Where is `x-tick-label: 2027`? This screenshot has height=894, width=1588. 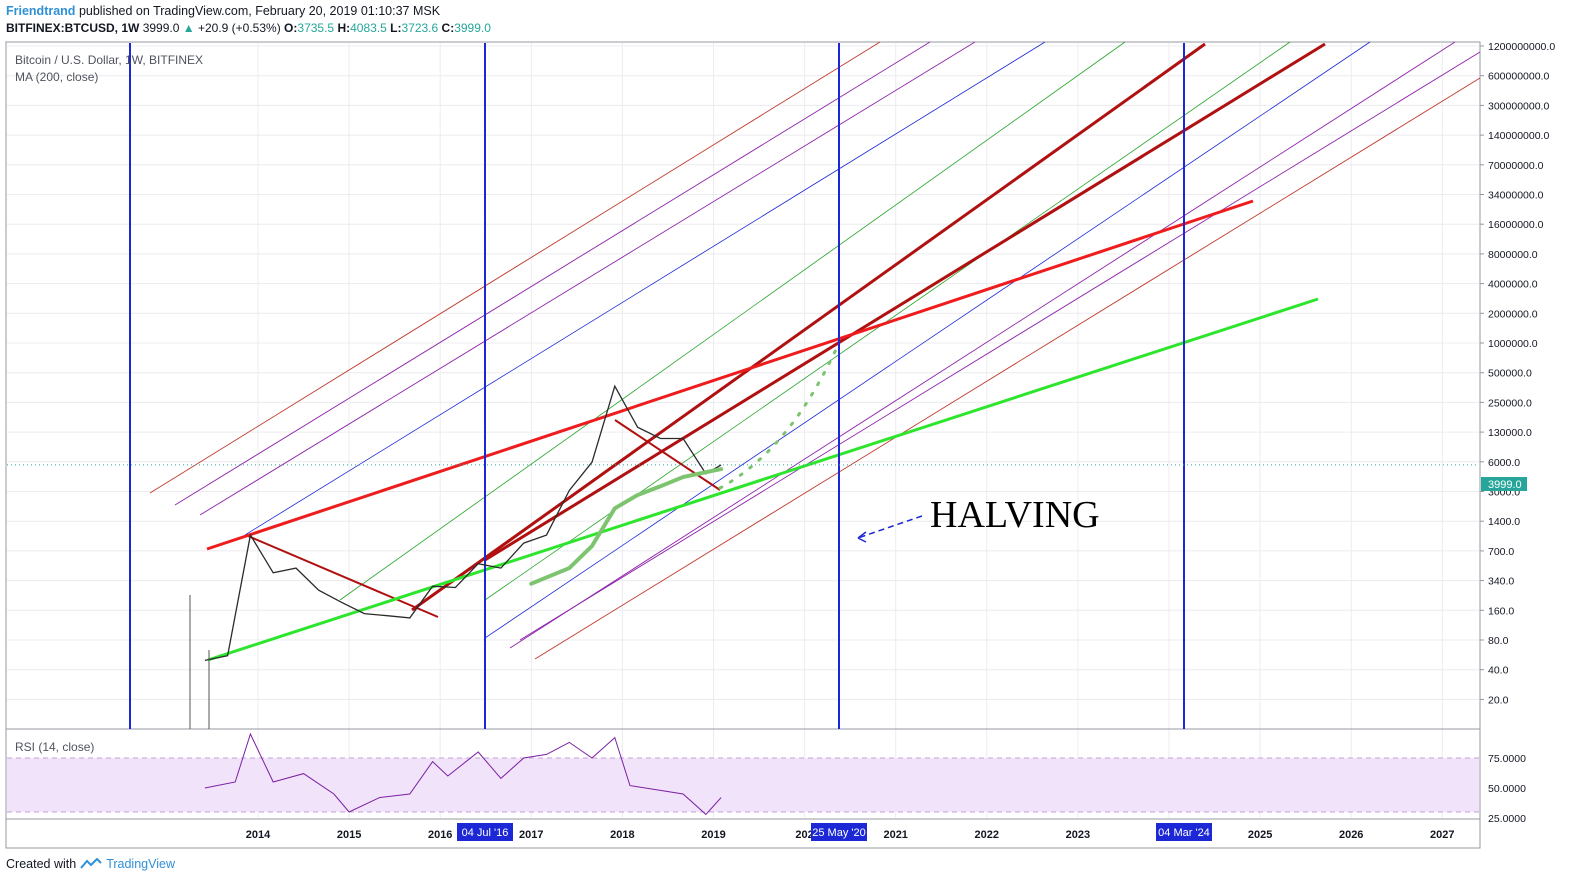
x-tick-label: 2027 is located at coordinates (1442, 835).